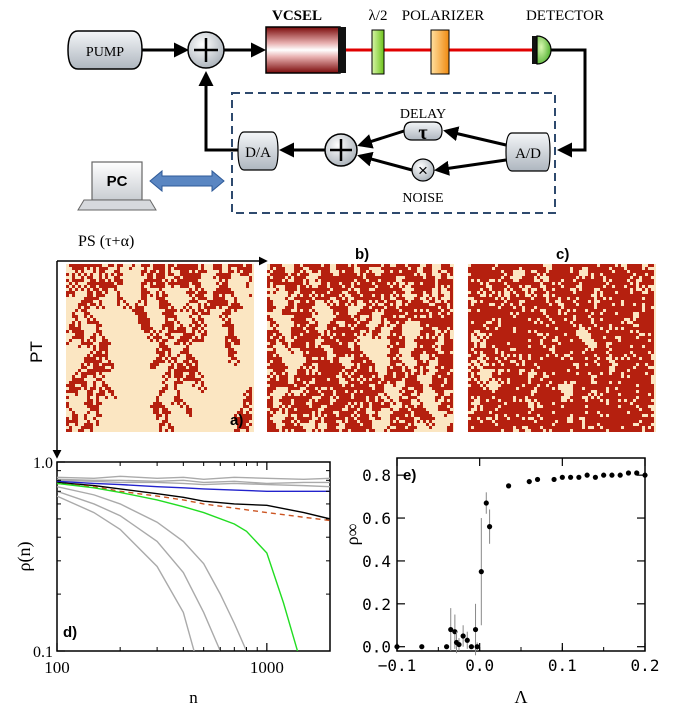 The height and width of the screenshot is (704, 679). What do you see at coordinates (562, 665) in the screenshot?
I see `x-tick-label: 0.1` at bounding box center [562, 665].